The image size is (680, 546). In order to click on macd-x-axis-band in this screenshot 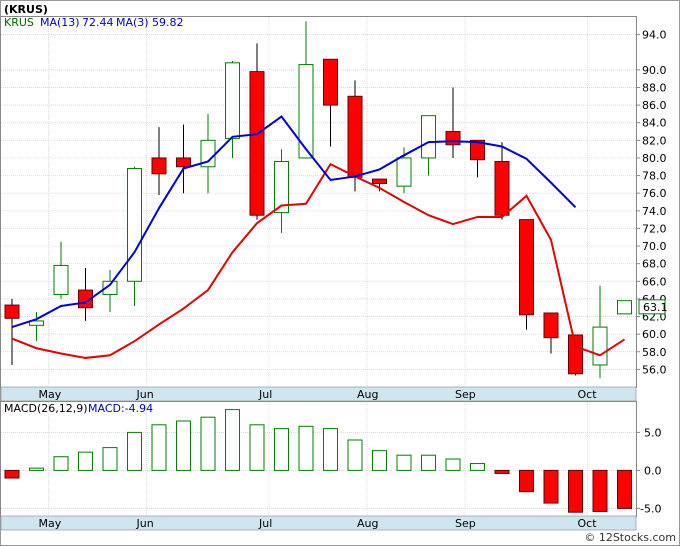, I will do `click(318, 523)`.